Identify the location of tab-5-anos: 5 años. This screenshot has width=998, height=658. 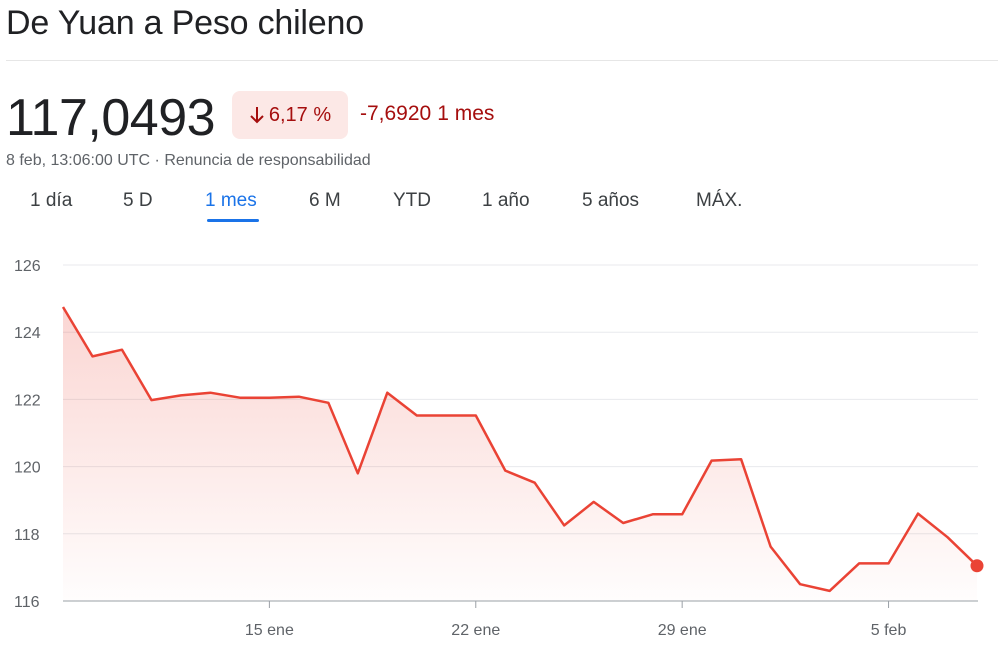
(611, 200).